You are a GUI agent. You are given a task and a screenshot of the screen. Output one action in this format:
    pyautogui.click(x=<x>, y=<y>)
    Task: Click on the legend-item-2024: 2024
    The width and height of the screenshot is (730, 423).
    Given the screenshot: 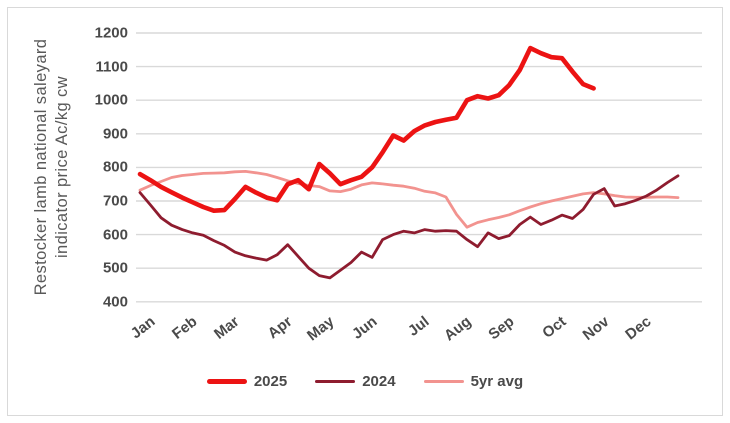 What is the action you would take?
    pyautogui.click(x=355, y=381)
    